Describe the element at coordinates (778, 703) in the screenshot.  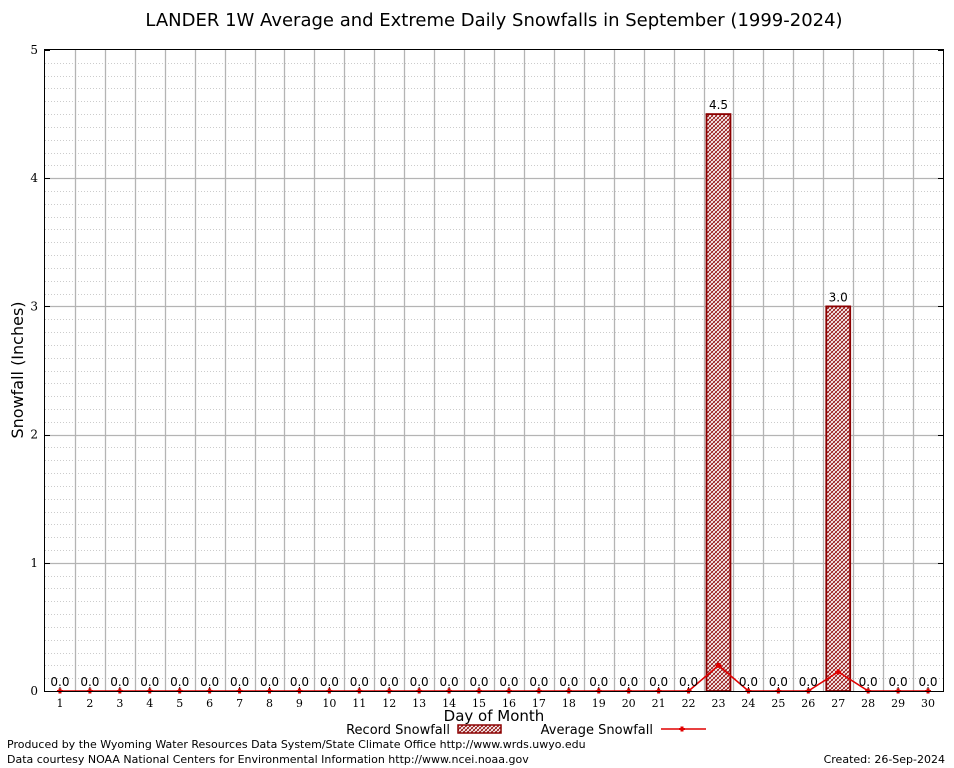
I see `x-tick-label: 25` at that location.